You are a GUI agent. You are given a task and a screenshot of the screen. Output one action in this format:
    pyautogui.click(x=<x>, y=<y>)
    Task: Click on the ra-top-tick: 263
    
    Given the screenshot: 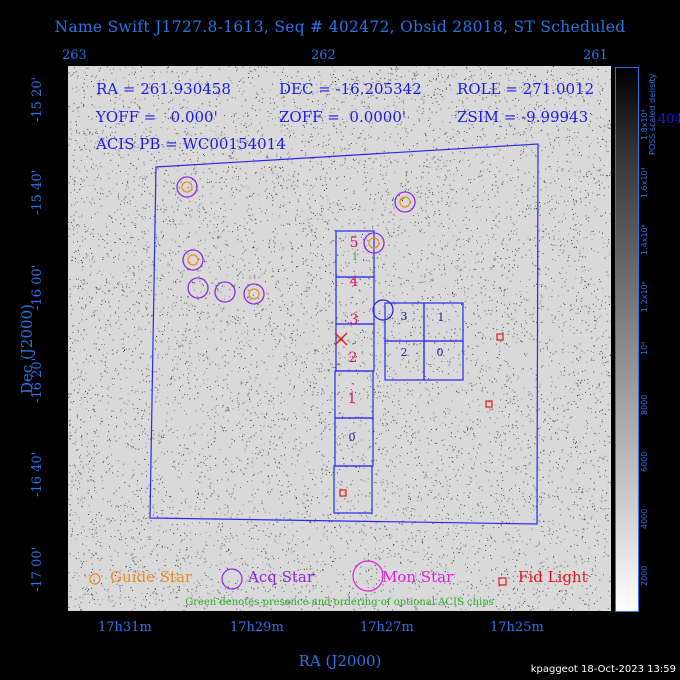 What is the action you would take?
    pyautogui.click(x=74, y=55)
    